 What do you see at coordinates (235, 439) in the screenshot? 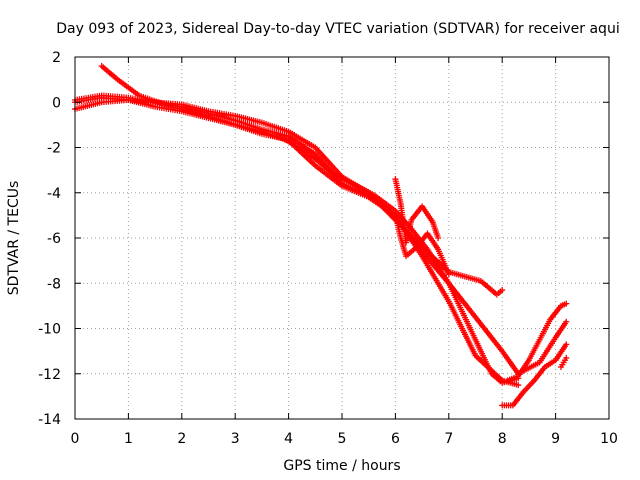
I see `x-tick-label: 3` at bounding box center [235, 439].